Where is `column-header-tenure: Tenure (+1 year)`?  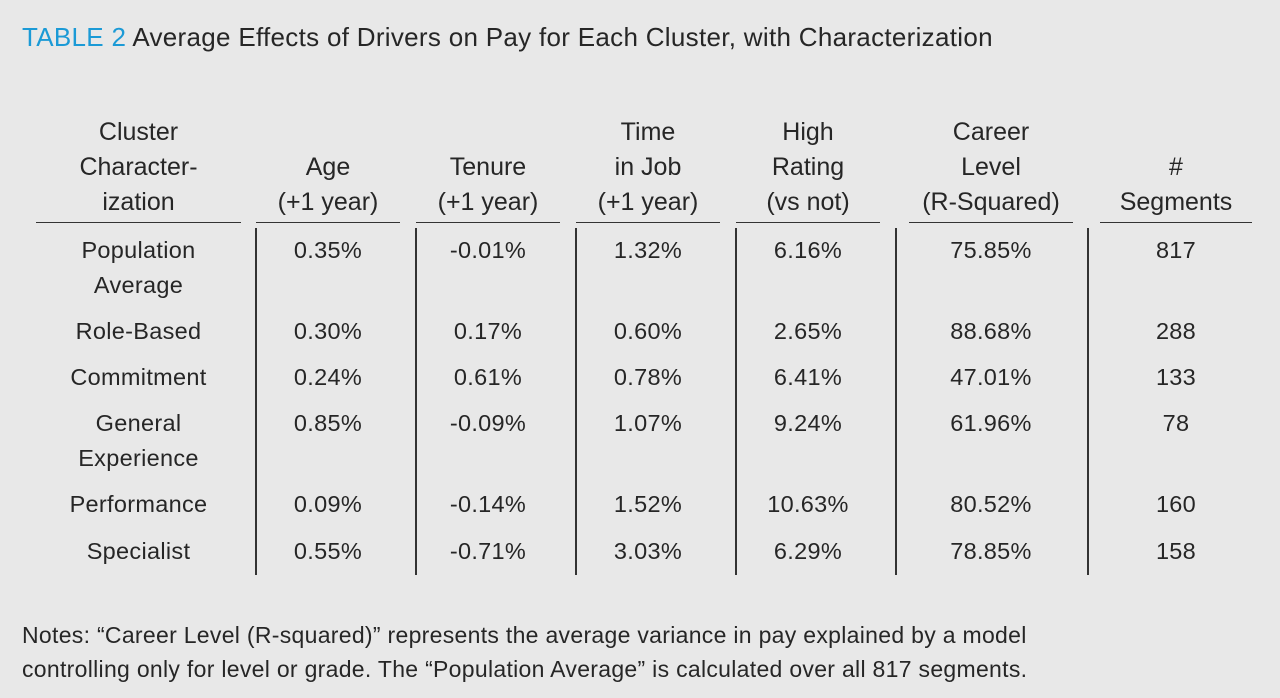
column-header-tenure: Tenure (+1 year) is located at coordinates (488, 168).